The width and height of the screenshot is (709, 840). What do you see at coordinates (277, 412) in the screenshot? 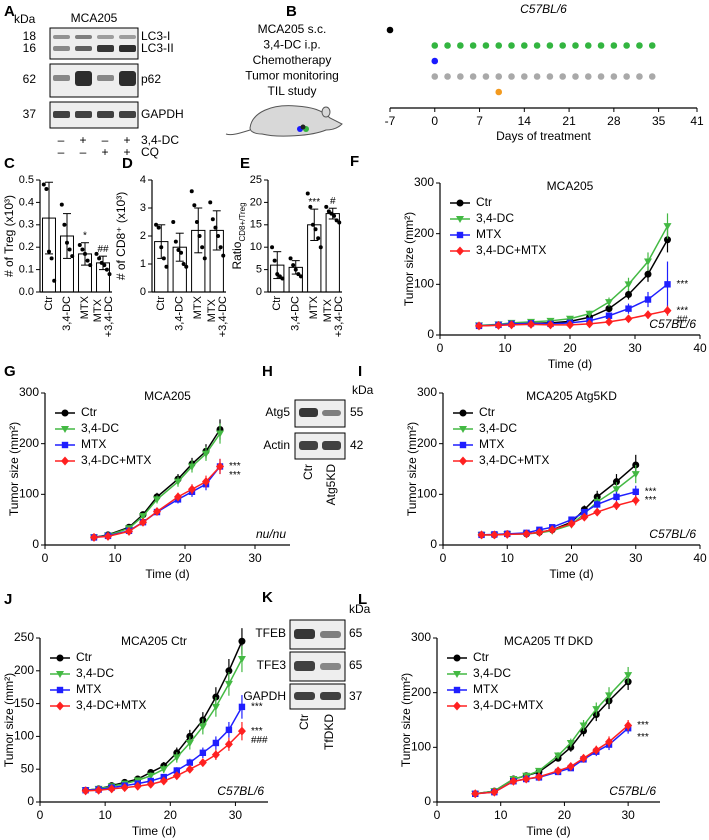
I see `protein-label: Atg5` at bounding box center [277, 412].